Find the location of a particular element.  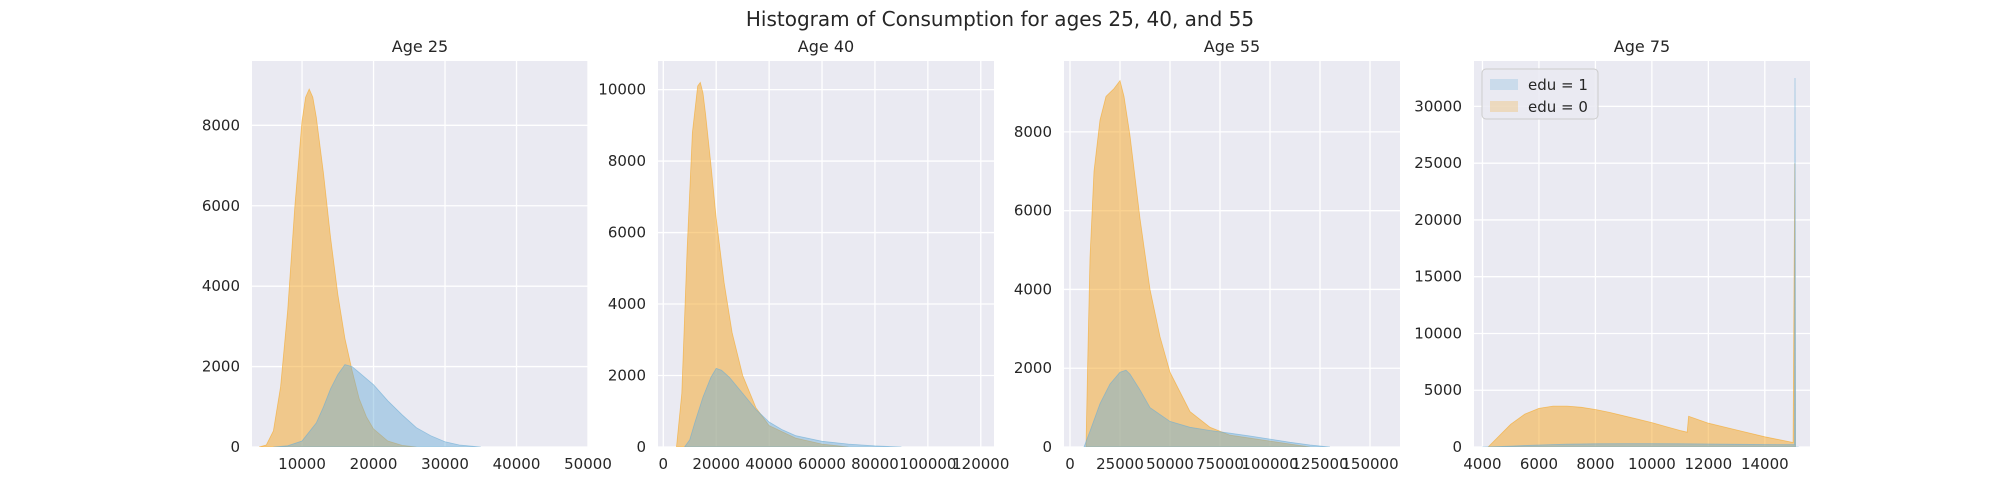

legend-label: edu = 0 is located at coordinates (1558, 107).